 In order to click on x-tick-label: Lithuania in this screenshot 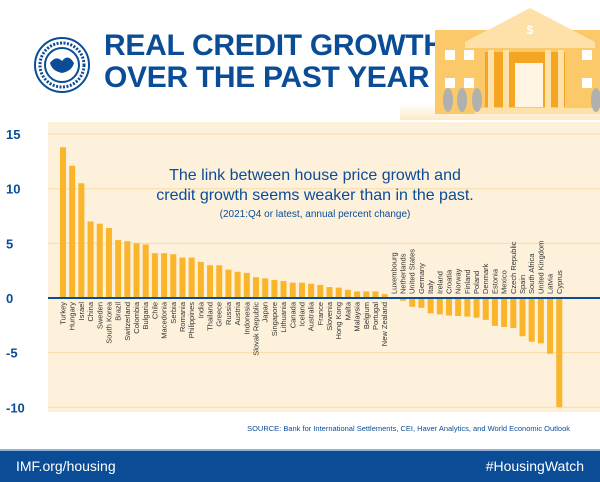, I will do `click(283, 316)`.